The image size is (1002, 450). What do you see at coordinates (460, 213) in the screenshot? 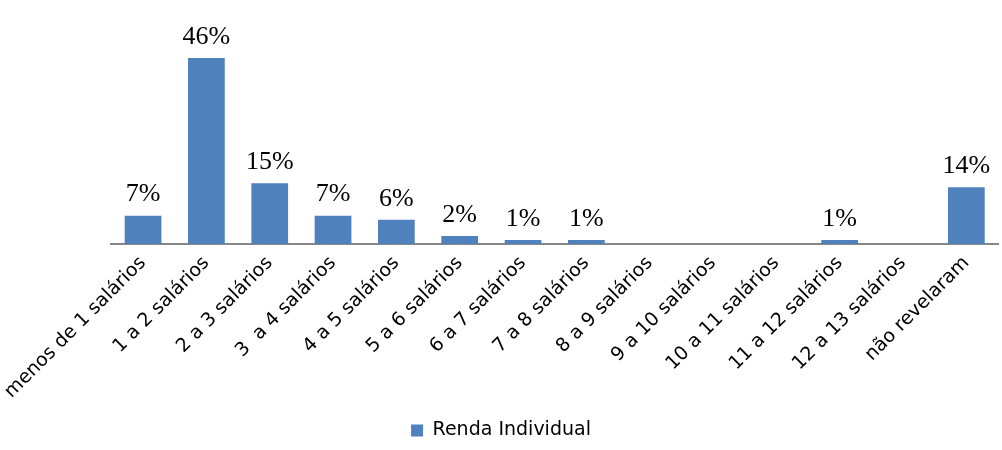
I see `data-label: 2%` at bounding box center [460, 213].